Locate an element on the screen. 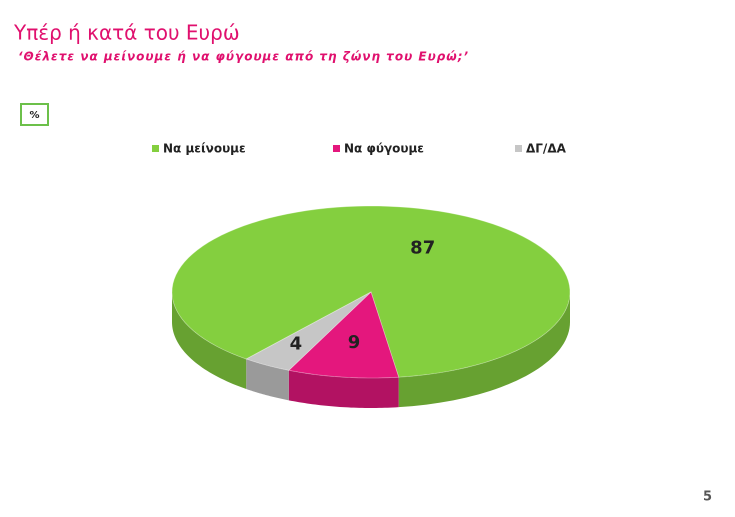  unit-box is located at coordinates (34, 114).